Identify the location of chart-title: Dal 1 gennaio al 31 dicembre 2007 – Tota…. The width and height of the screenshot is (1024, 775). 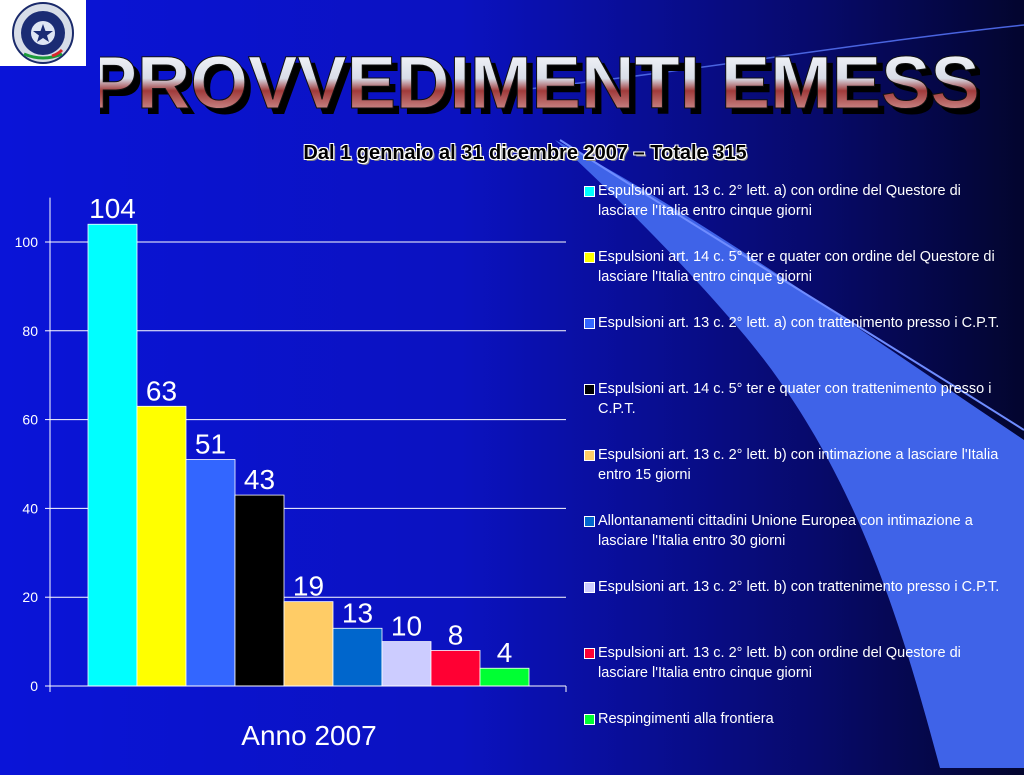
(525, 153).